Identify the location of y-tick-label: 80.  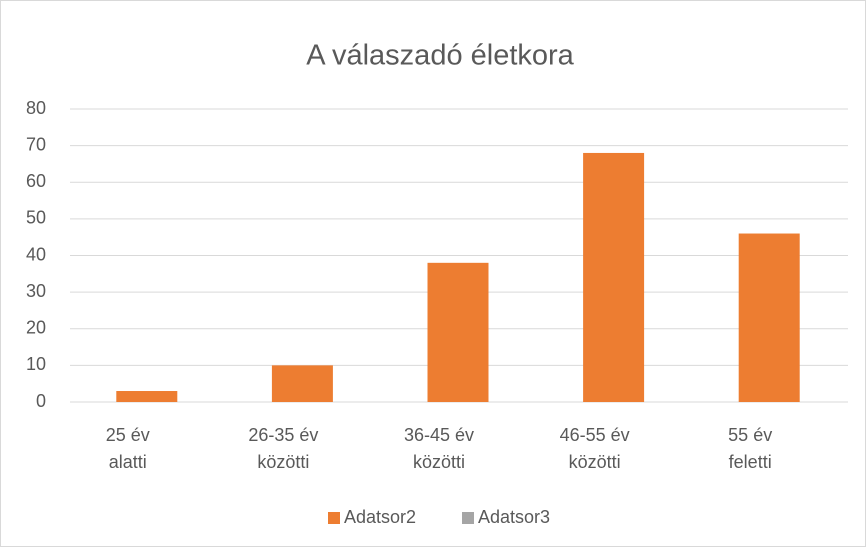
(36, 108).